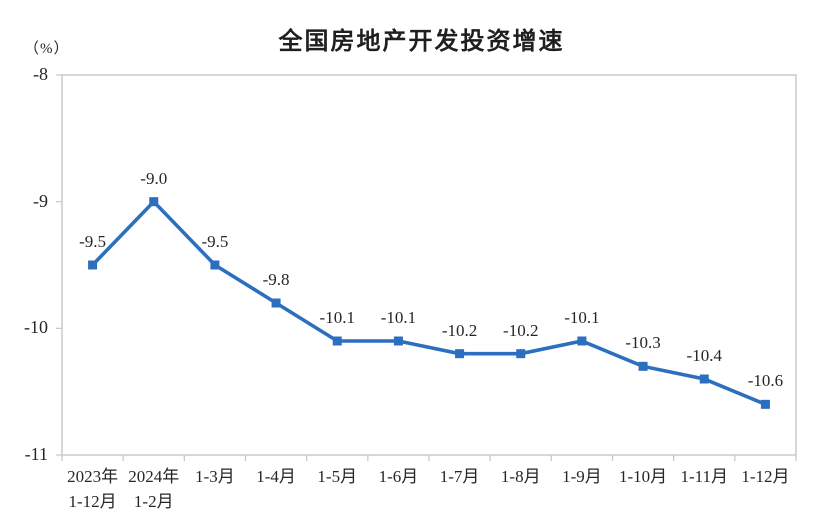  What do you see at coordinates (47, 49) in the screenshot?
I see `y-axis-unit-label: （%）` at bounding box center [47, 49].